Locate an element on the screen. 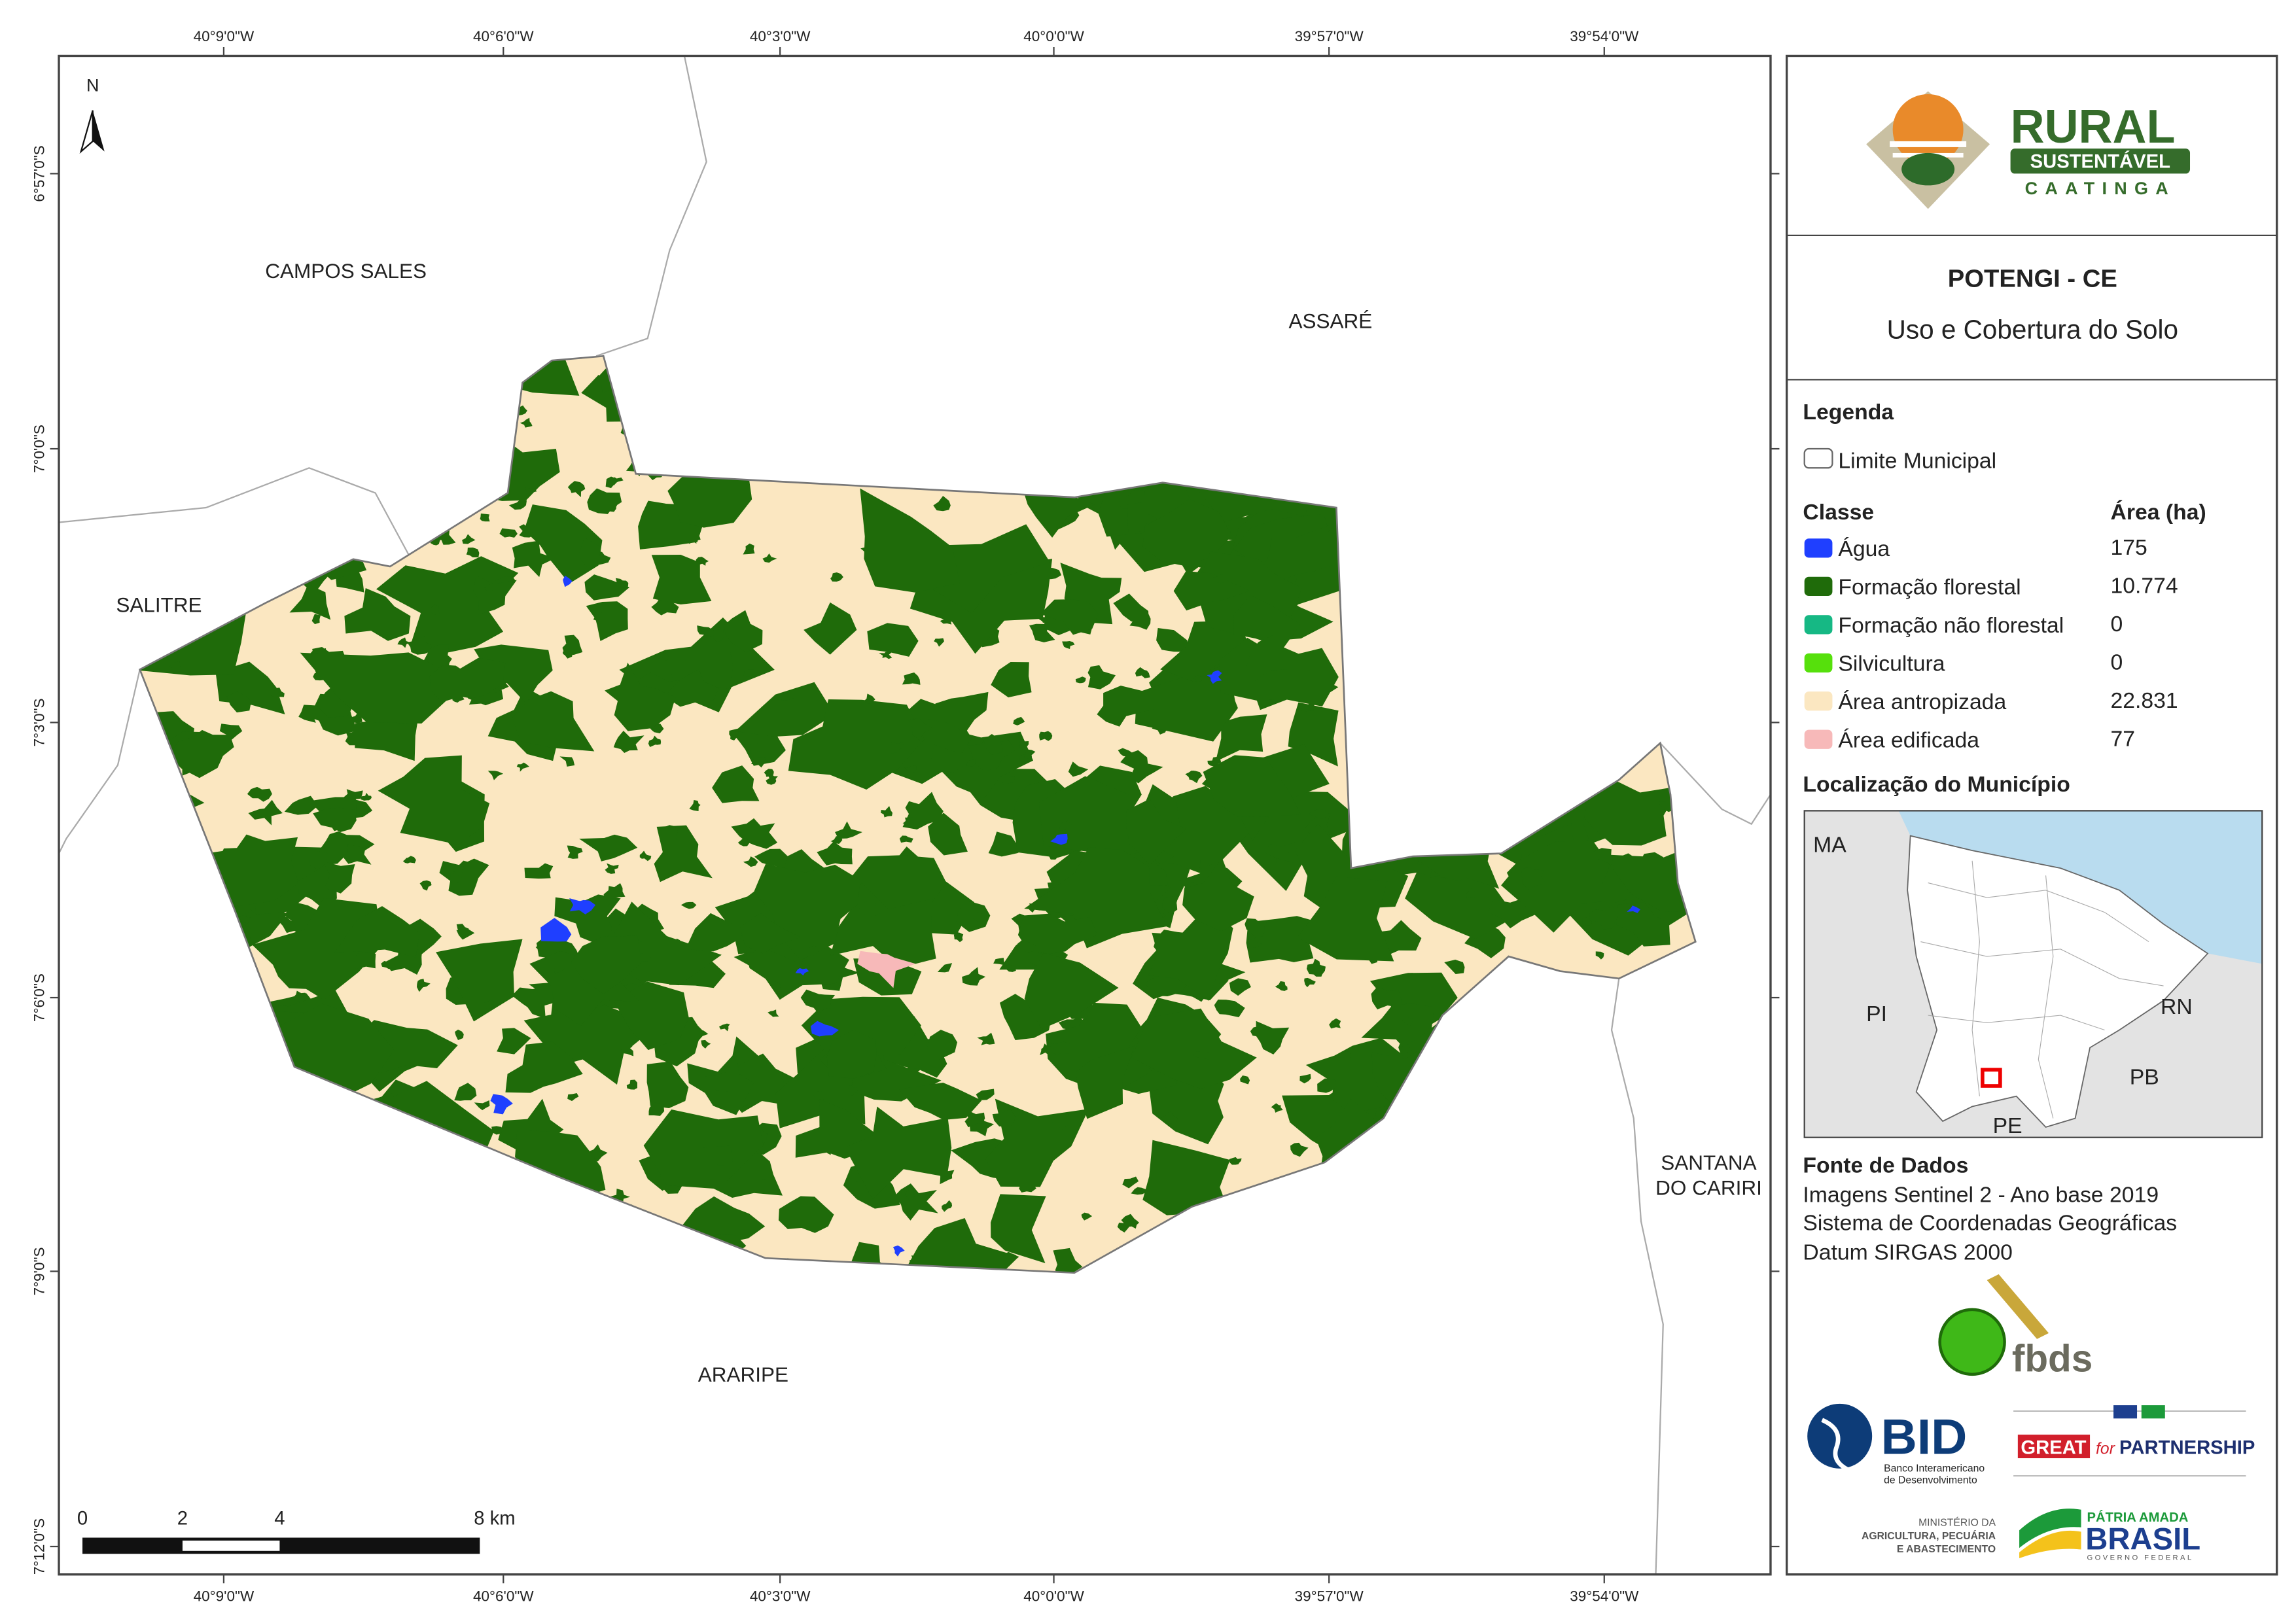  logo-text: RURAL is located at coordinates (2093, 127).